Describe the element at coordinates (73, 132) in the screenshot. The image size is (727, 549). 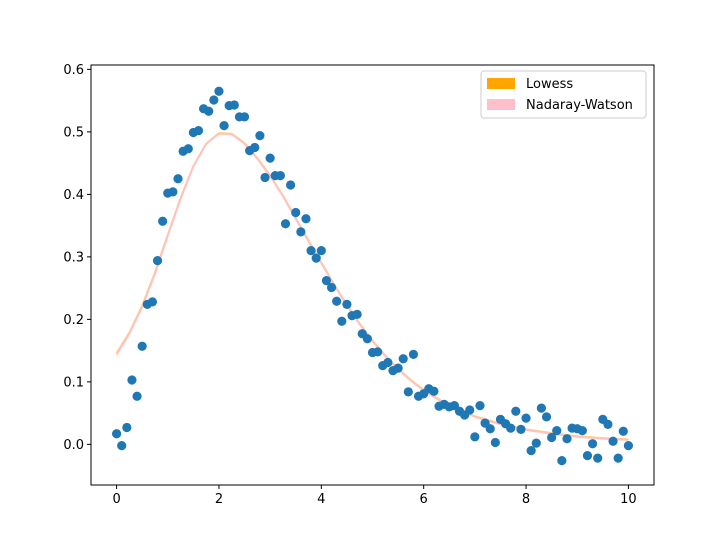
I see `y-tick-label: 0.5` at that location.